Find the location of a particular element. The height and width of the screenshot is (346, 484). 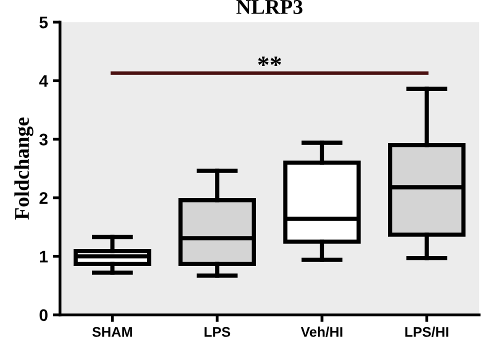

x-tick-label: Veh/HI is located at coordinates (321, 332).